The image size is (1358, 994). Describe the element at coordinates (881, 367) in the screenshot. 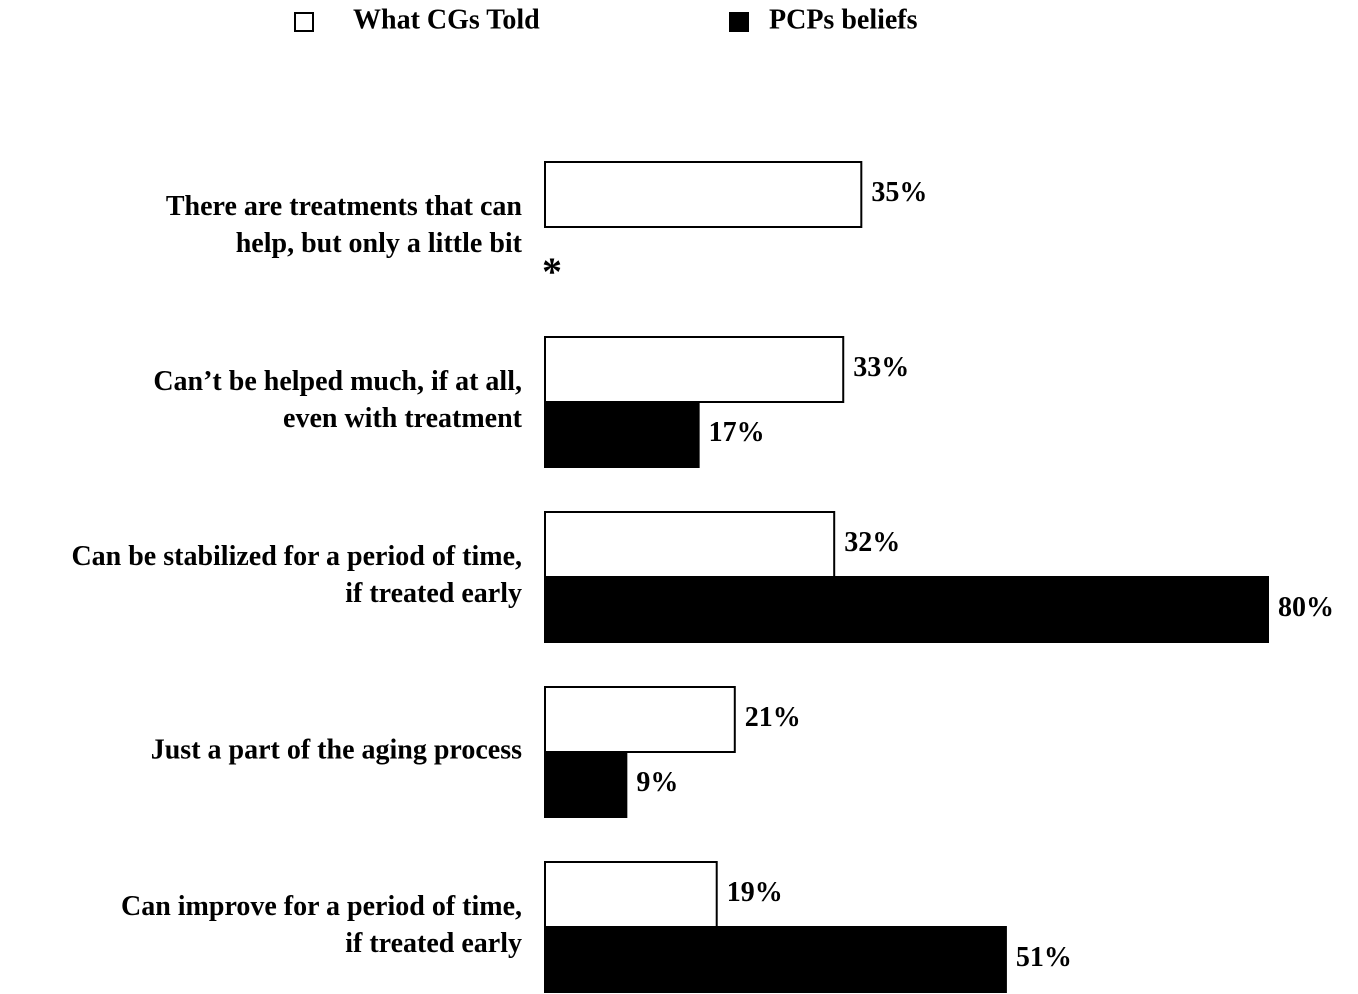

I see `value-label: 33%` at that location.